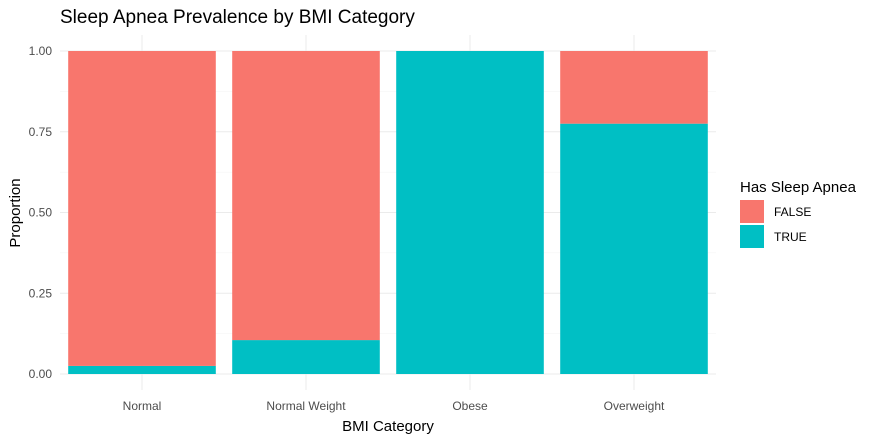 The height and width of the screenshot is (440, 880). I want to click on x-tick-label: Normal Weight, so click(306, 406).